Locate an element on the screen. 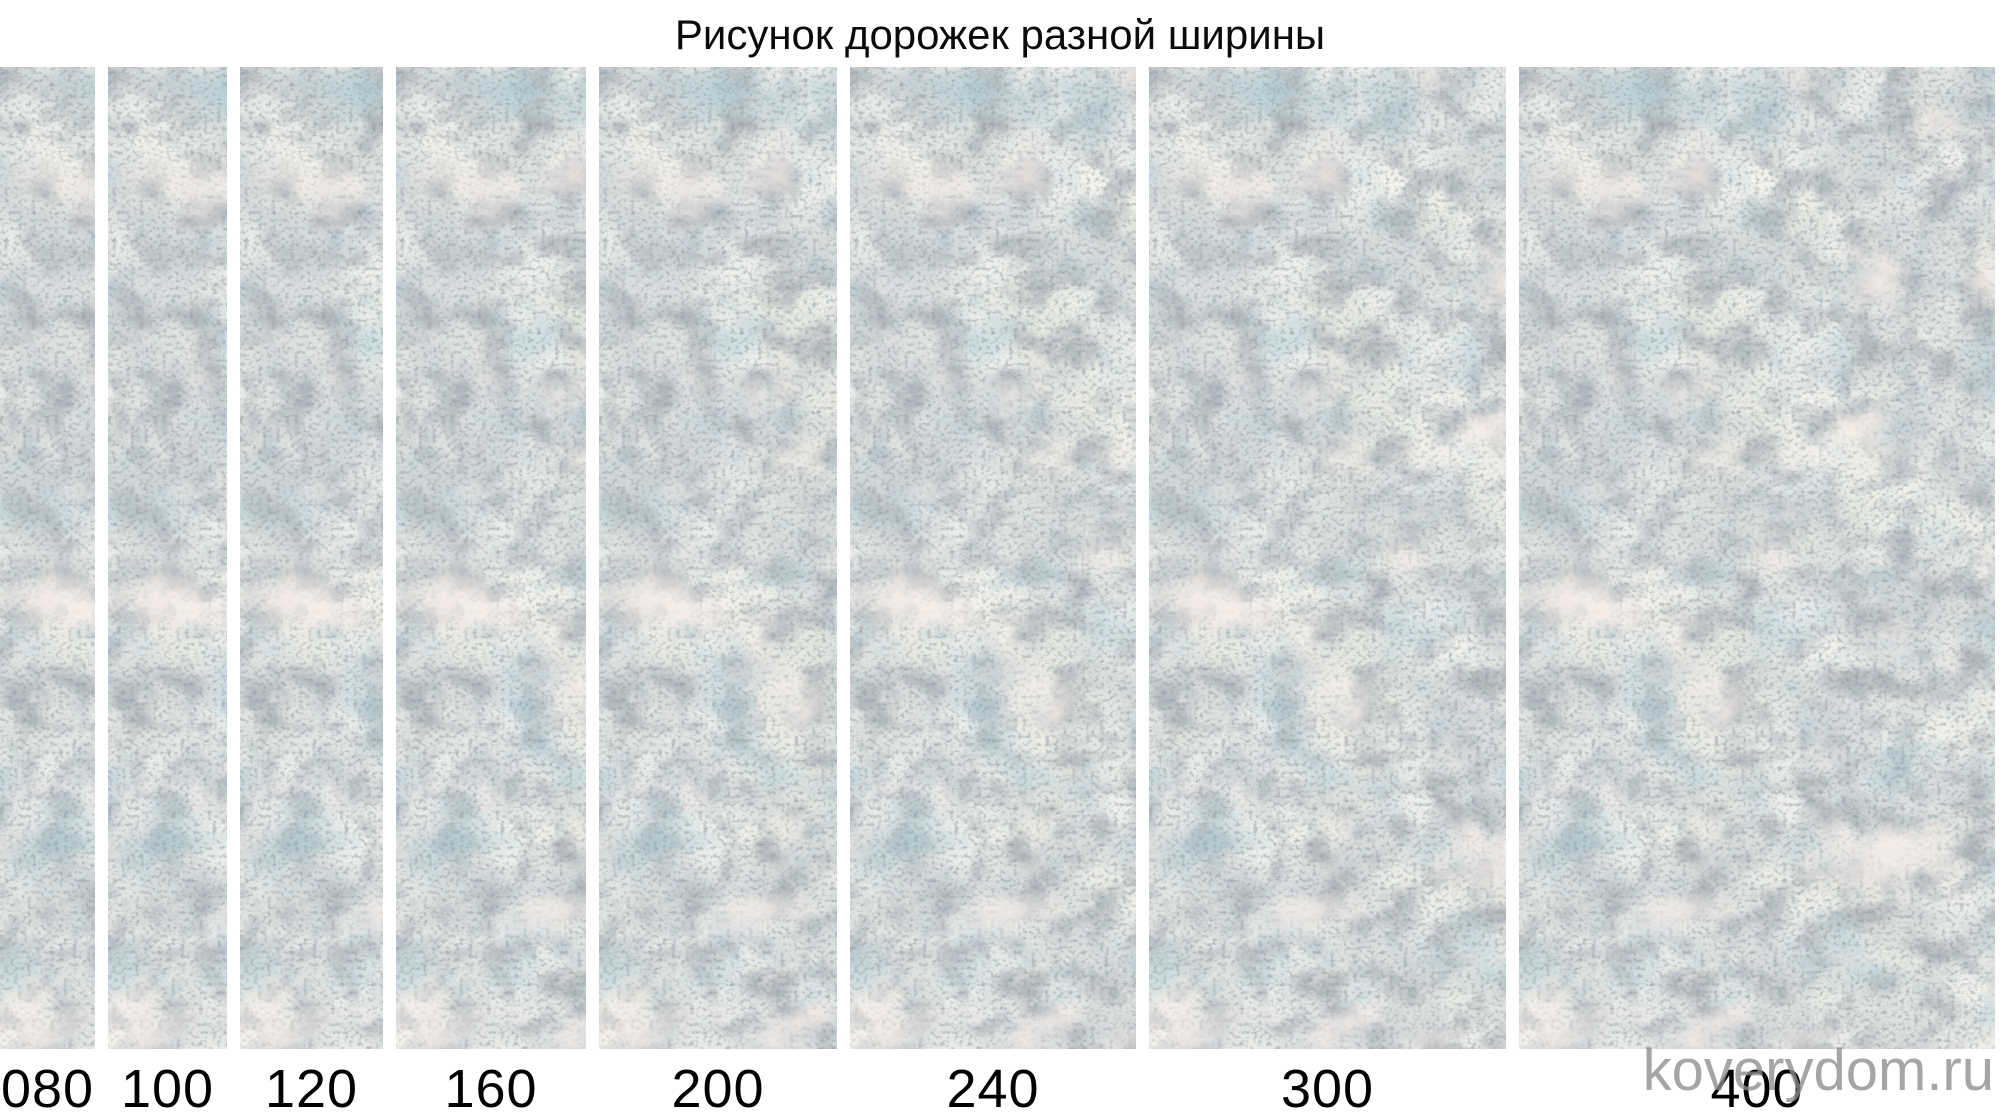 The height and width of the screenshot is (1116, 2000). strip-width-label: 080 is located at coordinates (47, 1087).